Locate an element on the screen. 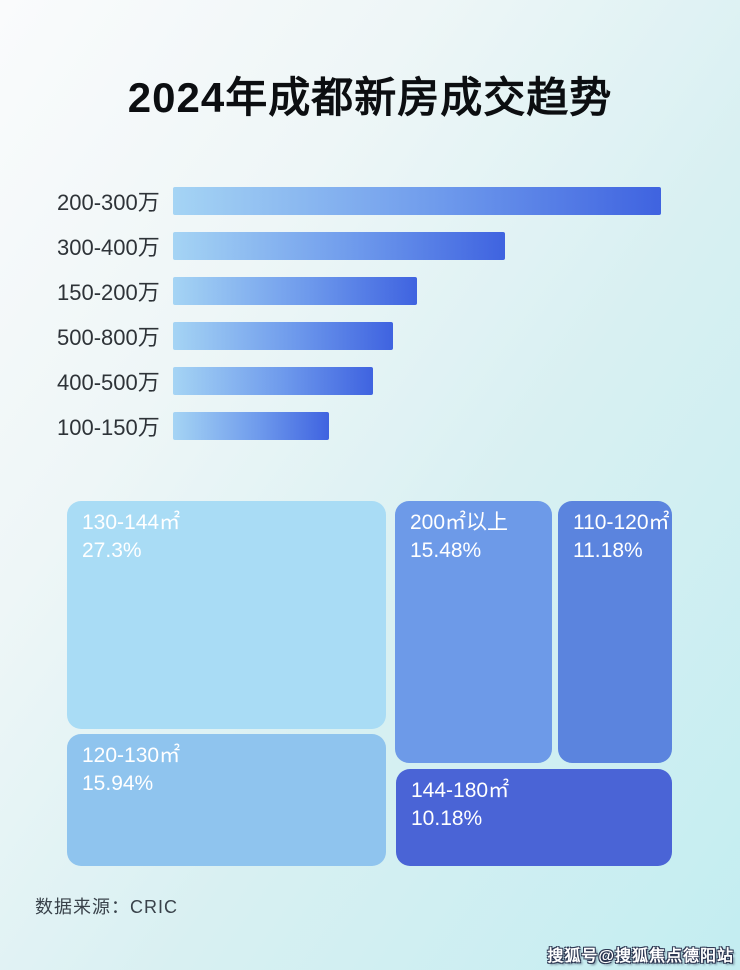  tile-value: 11.18% is located at coordinates (608, 550).